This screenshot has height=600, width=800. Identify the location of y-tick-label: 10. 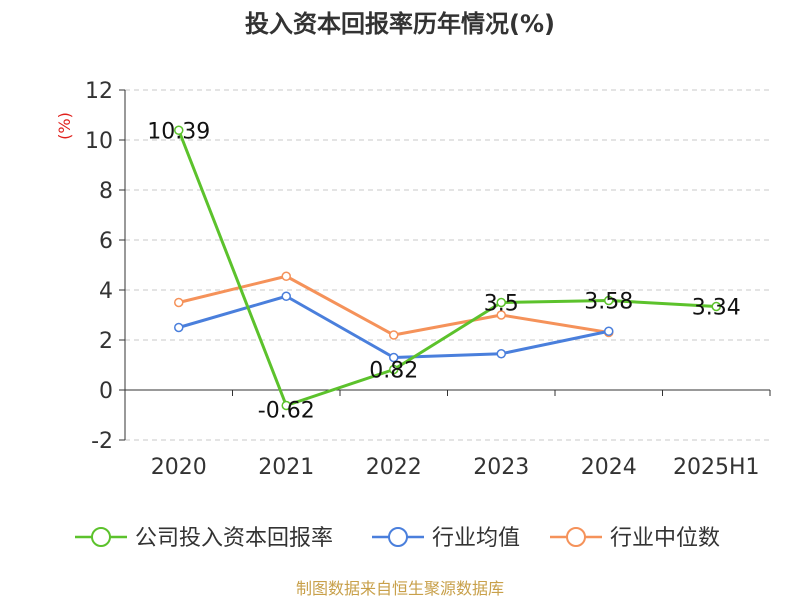
(99, 141).